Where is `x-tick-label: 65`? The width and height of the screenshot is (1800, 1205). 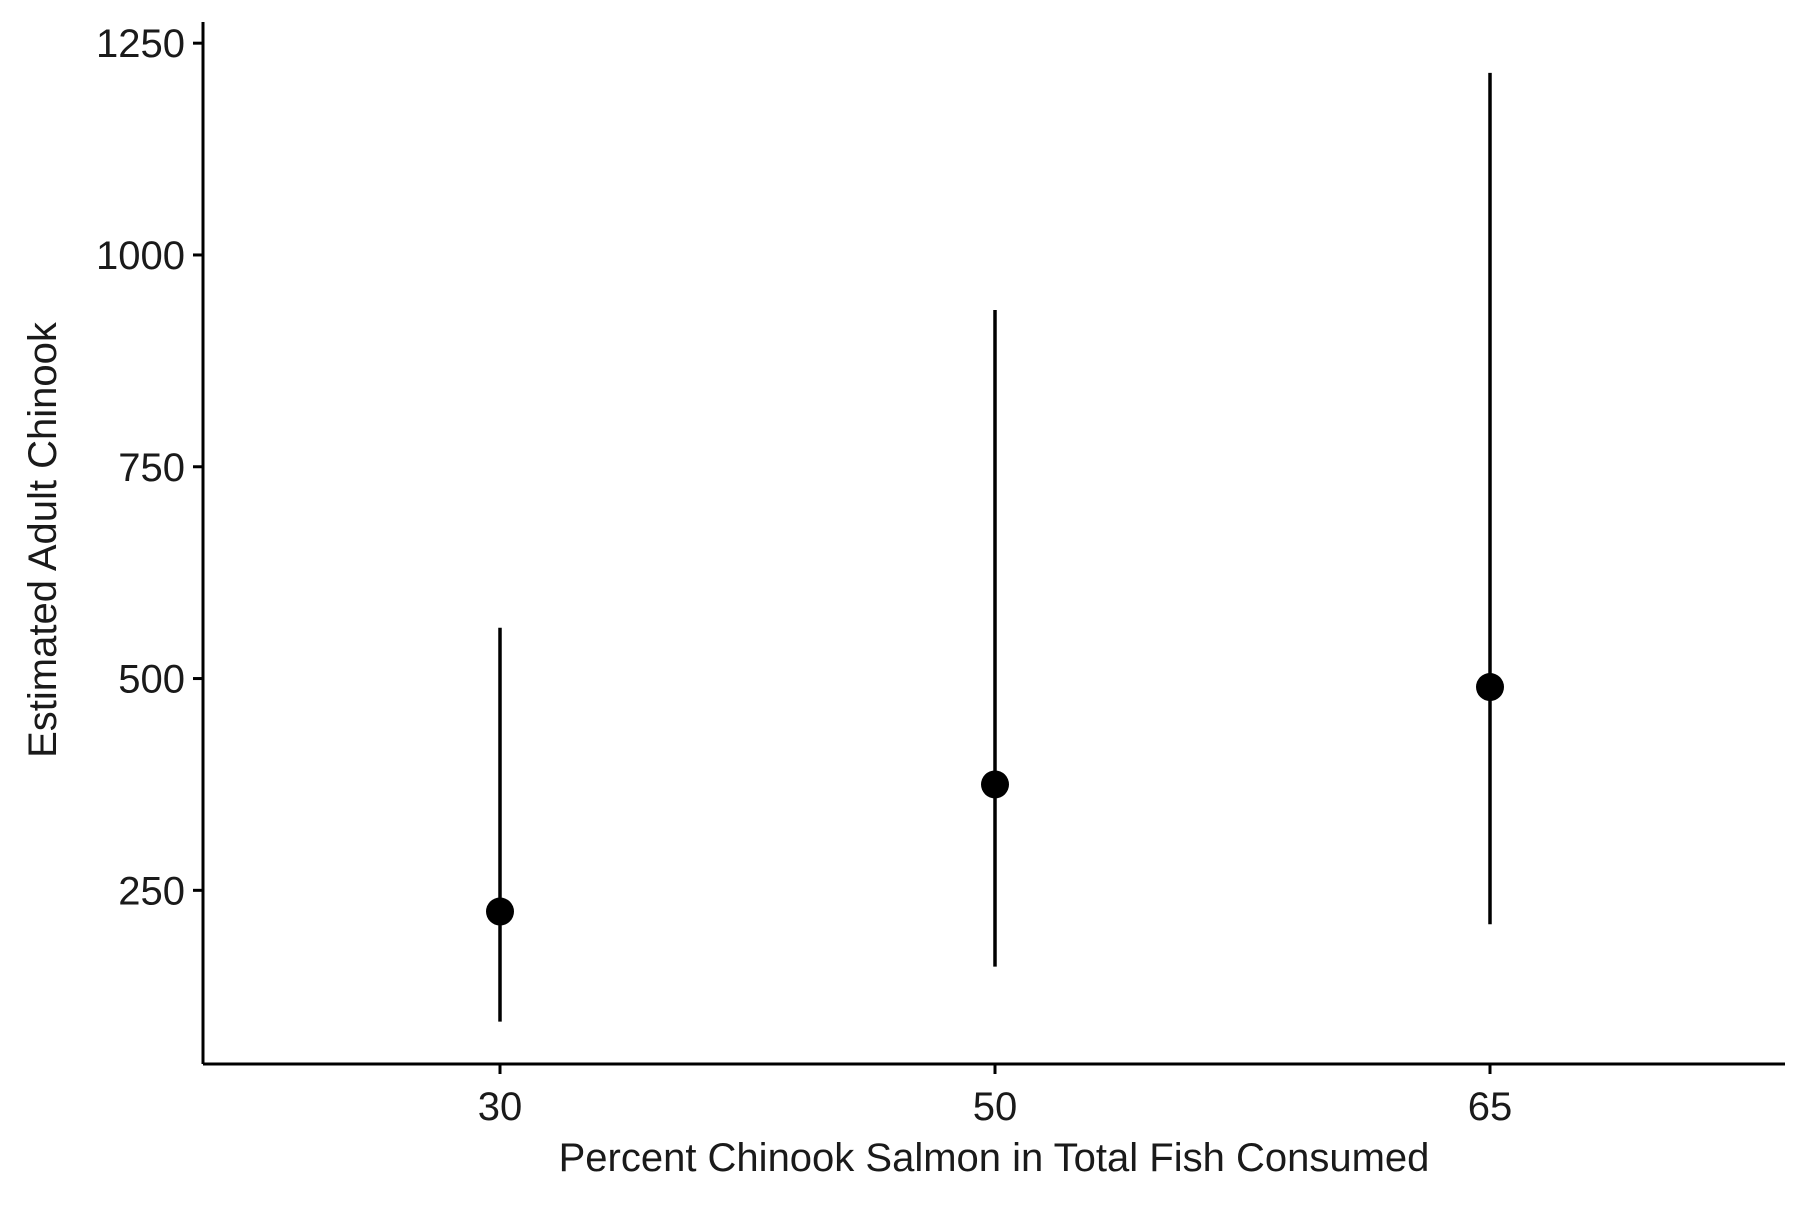 x-tick-label: 65 is located at coordinates (1490, 1107).